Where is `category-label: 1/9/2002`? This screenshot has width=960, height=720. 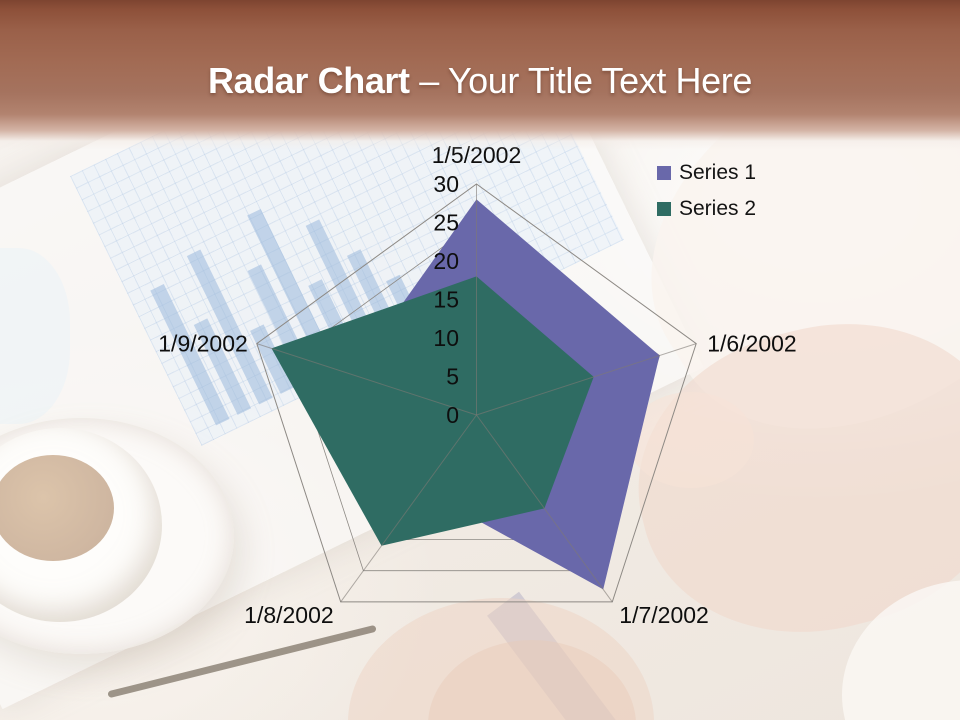 category-label: 1/9/2002 is located at coordinates (203, 344).